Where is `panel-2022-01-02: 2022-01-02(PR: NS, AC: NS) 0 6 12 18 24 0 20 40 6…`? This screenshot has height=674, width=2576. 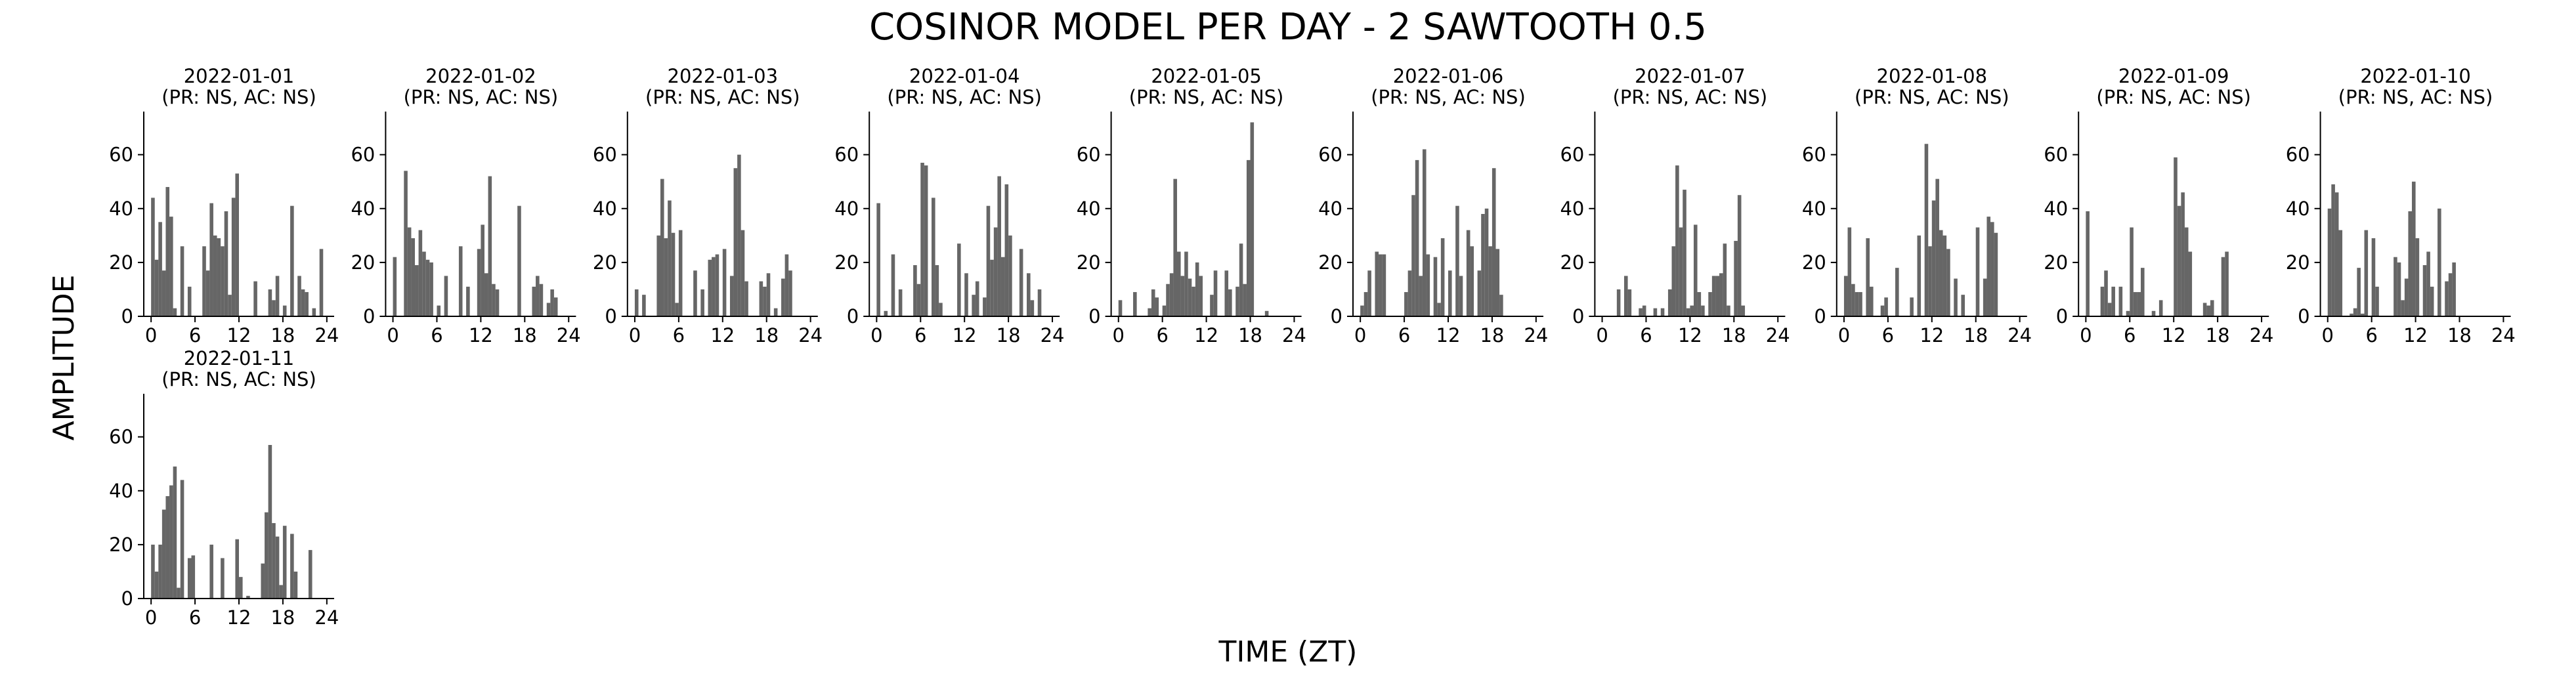 panel-2022-01-02: 2022-01-02(PR: NS, AC: NS) 0 6 12 18 24 0 20 40 6… is located at coordinates (465, 206).